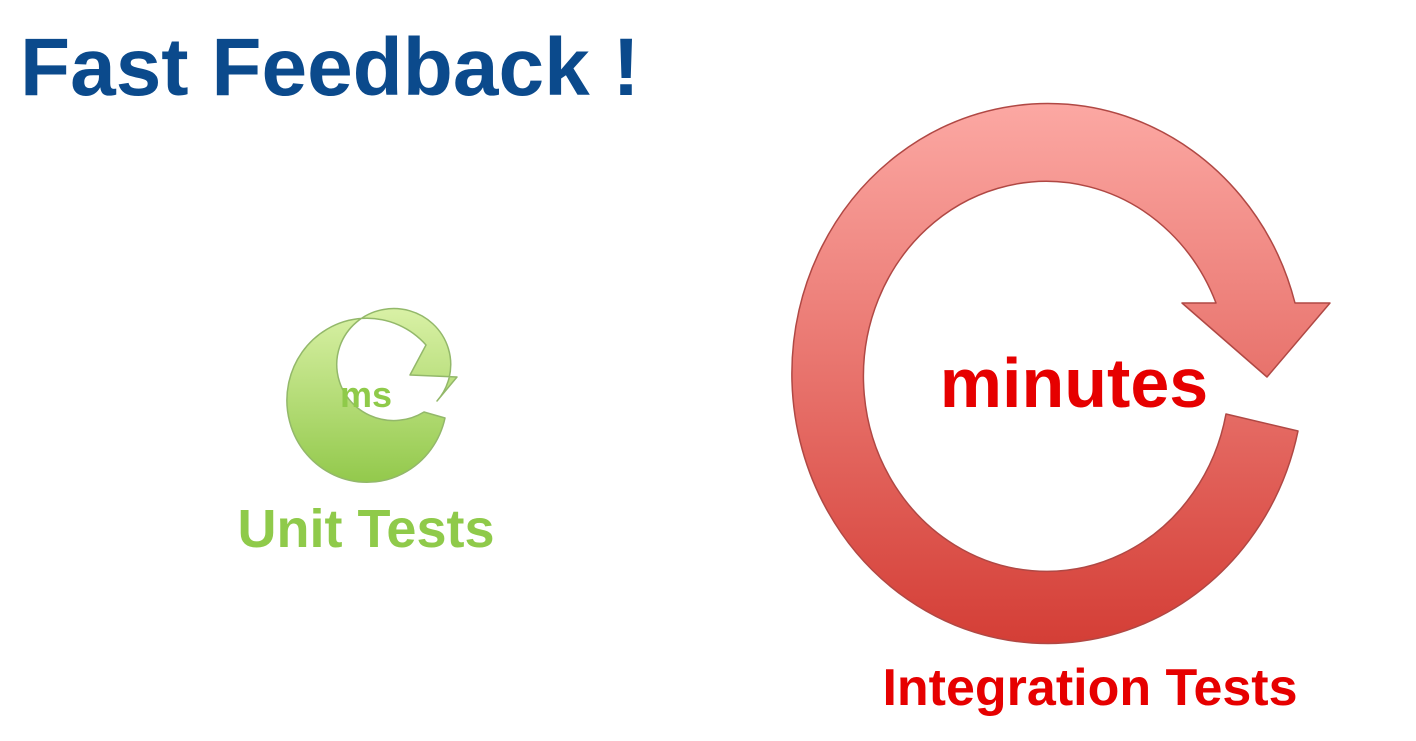  Describe the element at coordinates (1090, 688) in the screenshot. I see `integration-tests-label: Integration Tests` at that location.